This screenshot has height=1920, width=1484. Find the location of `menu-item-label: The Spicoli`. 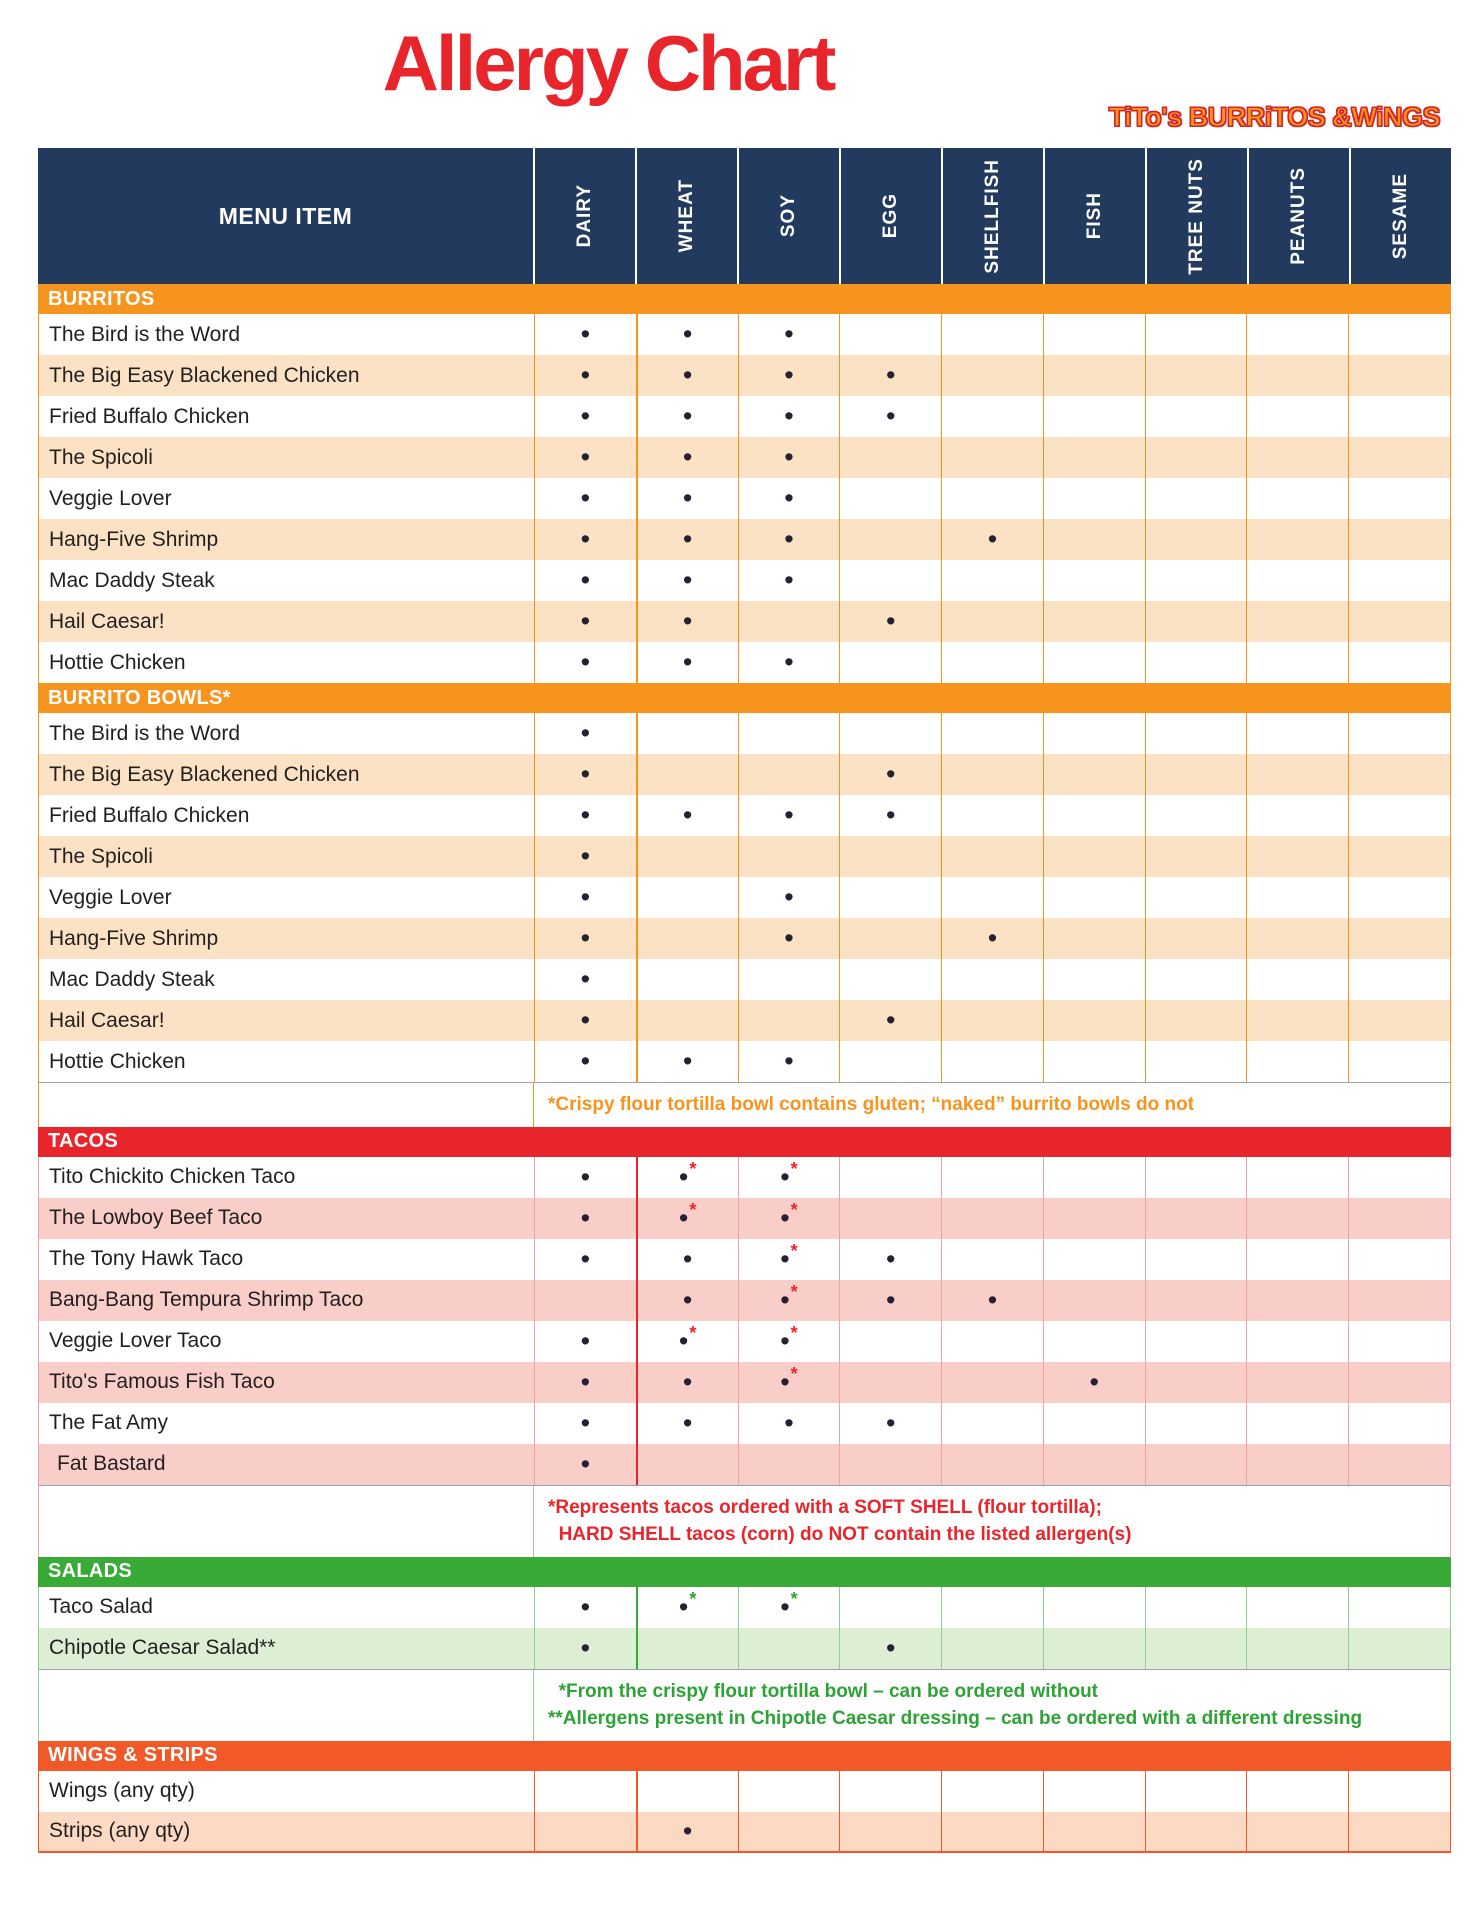

menu-item-label: The Spicoli is located at coordinates (101, 457).